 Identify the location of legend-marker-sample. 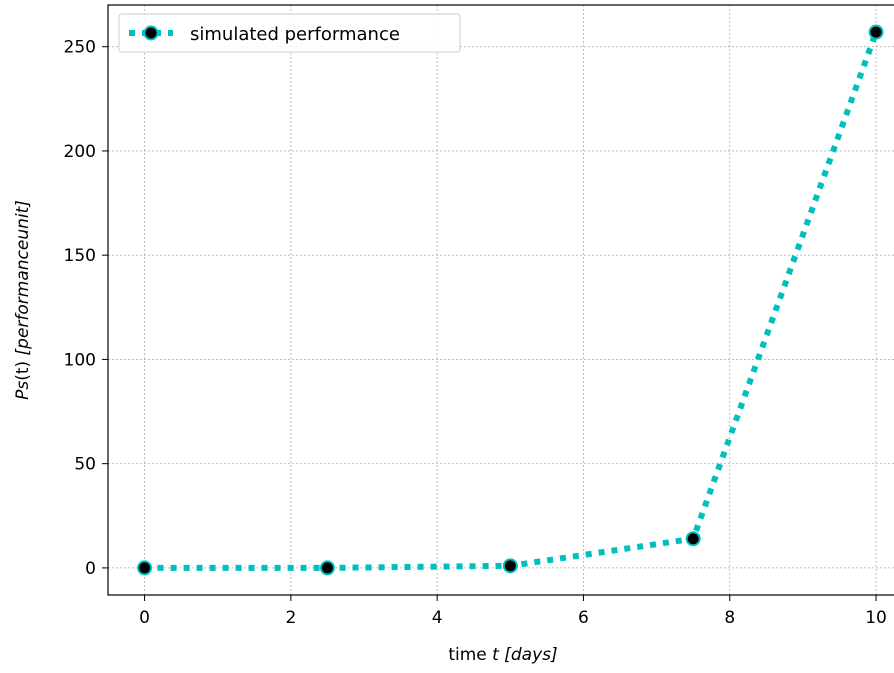
(151, 33).